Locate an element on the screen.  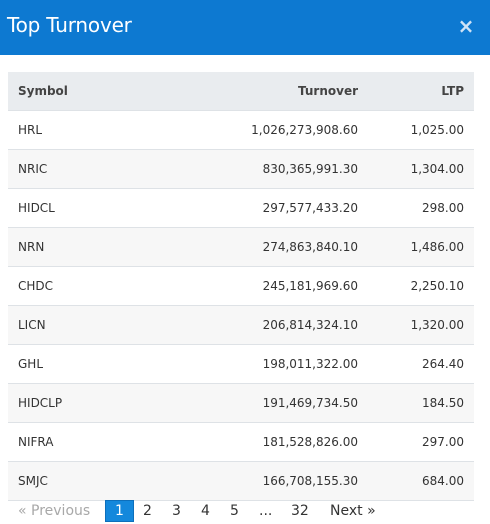
ltp-cell: 1,486.00 is located at coordinates (421, 247).